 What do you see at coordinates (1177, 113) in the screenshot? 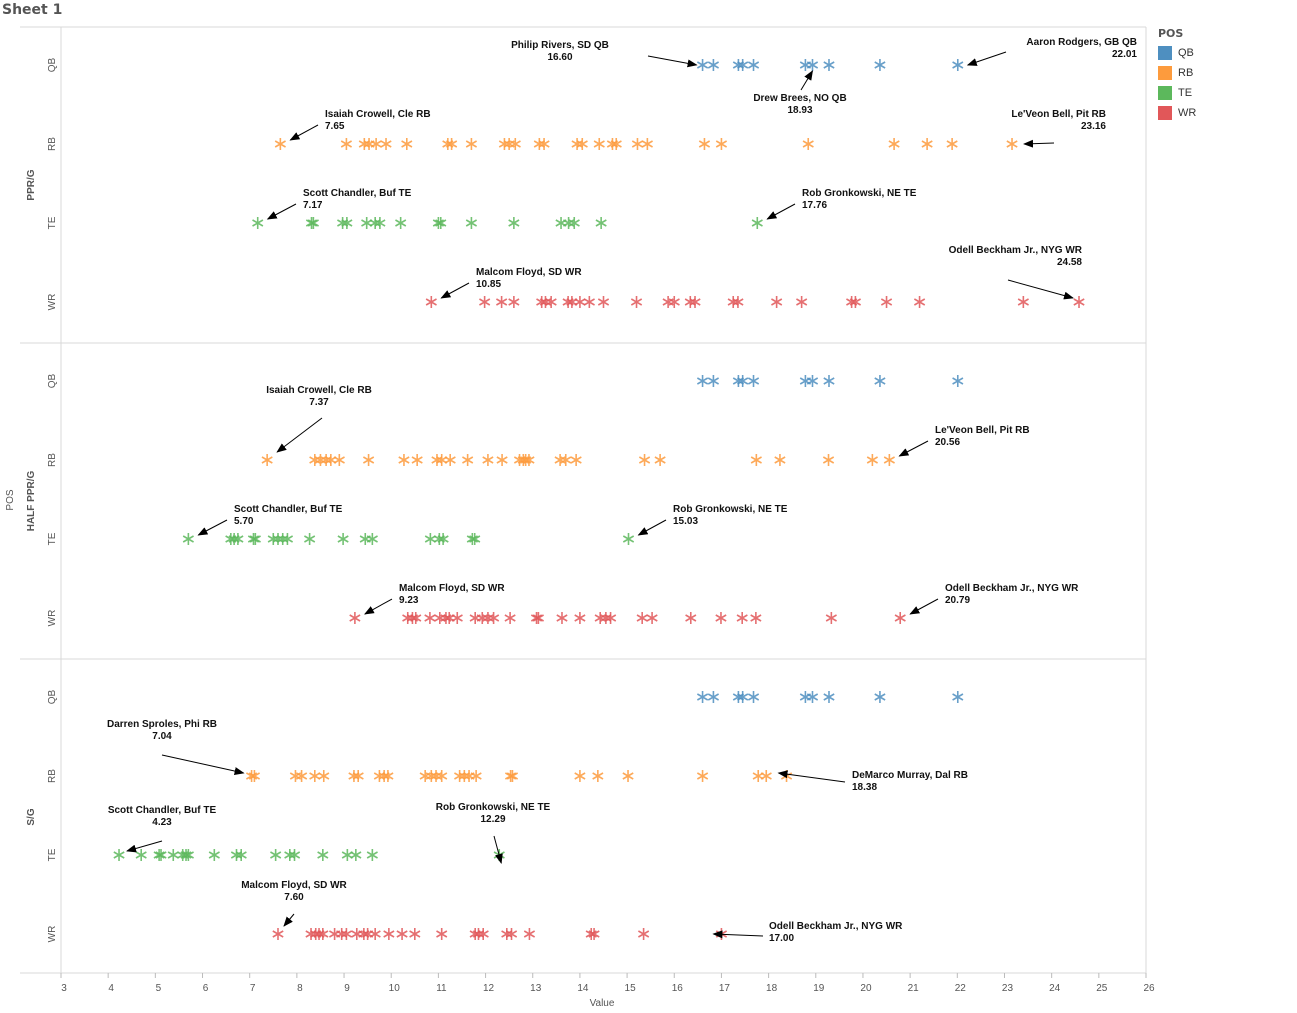
I see `legend-item-wr: WR` at bounding box center [1177, 113].